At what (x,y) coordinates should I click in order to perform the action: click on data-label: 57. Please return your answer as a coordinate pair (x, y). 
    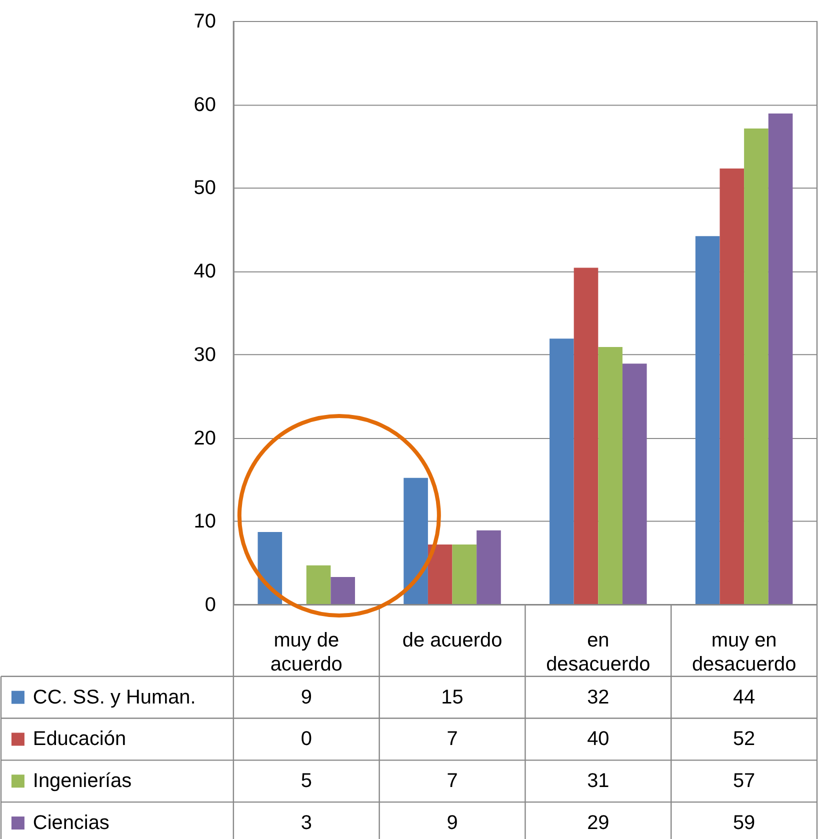
    Looking at the image, I should click on (744, 781).